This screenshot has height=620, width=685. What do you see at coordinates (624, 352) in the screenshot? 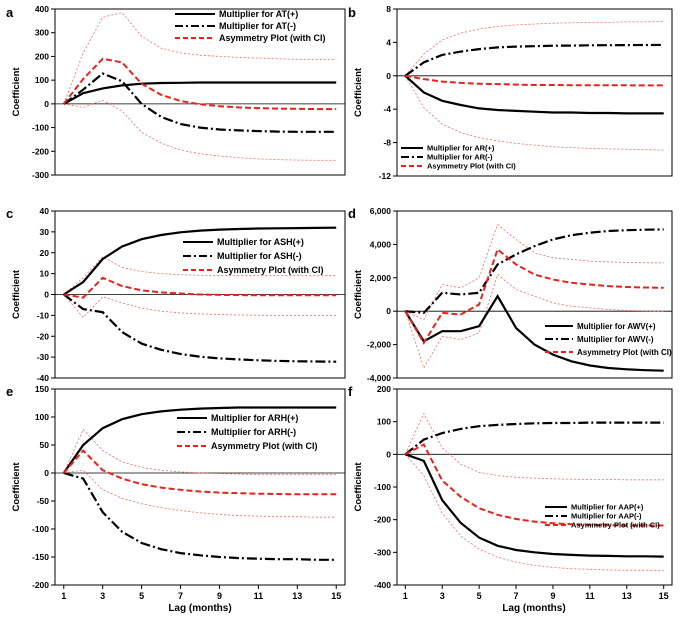
I see `panel-d-legend-label-2: Asymmetry Plot (with CI)` at bounding box center [624, 352].